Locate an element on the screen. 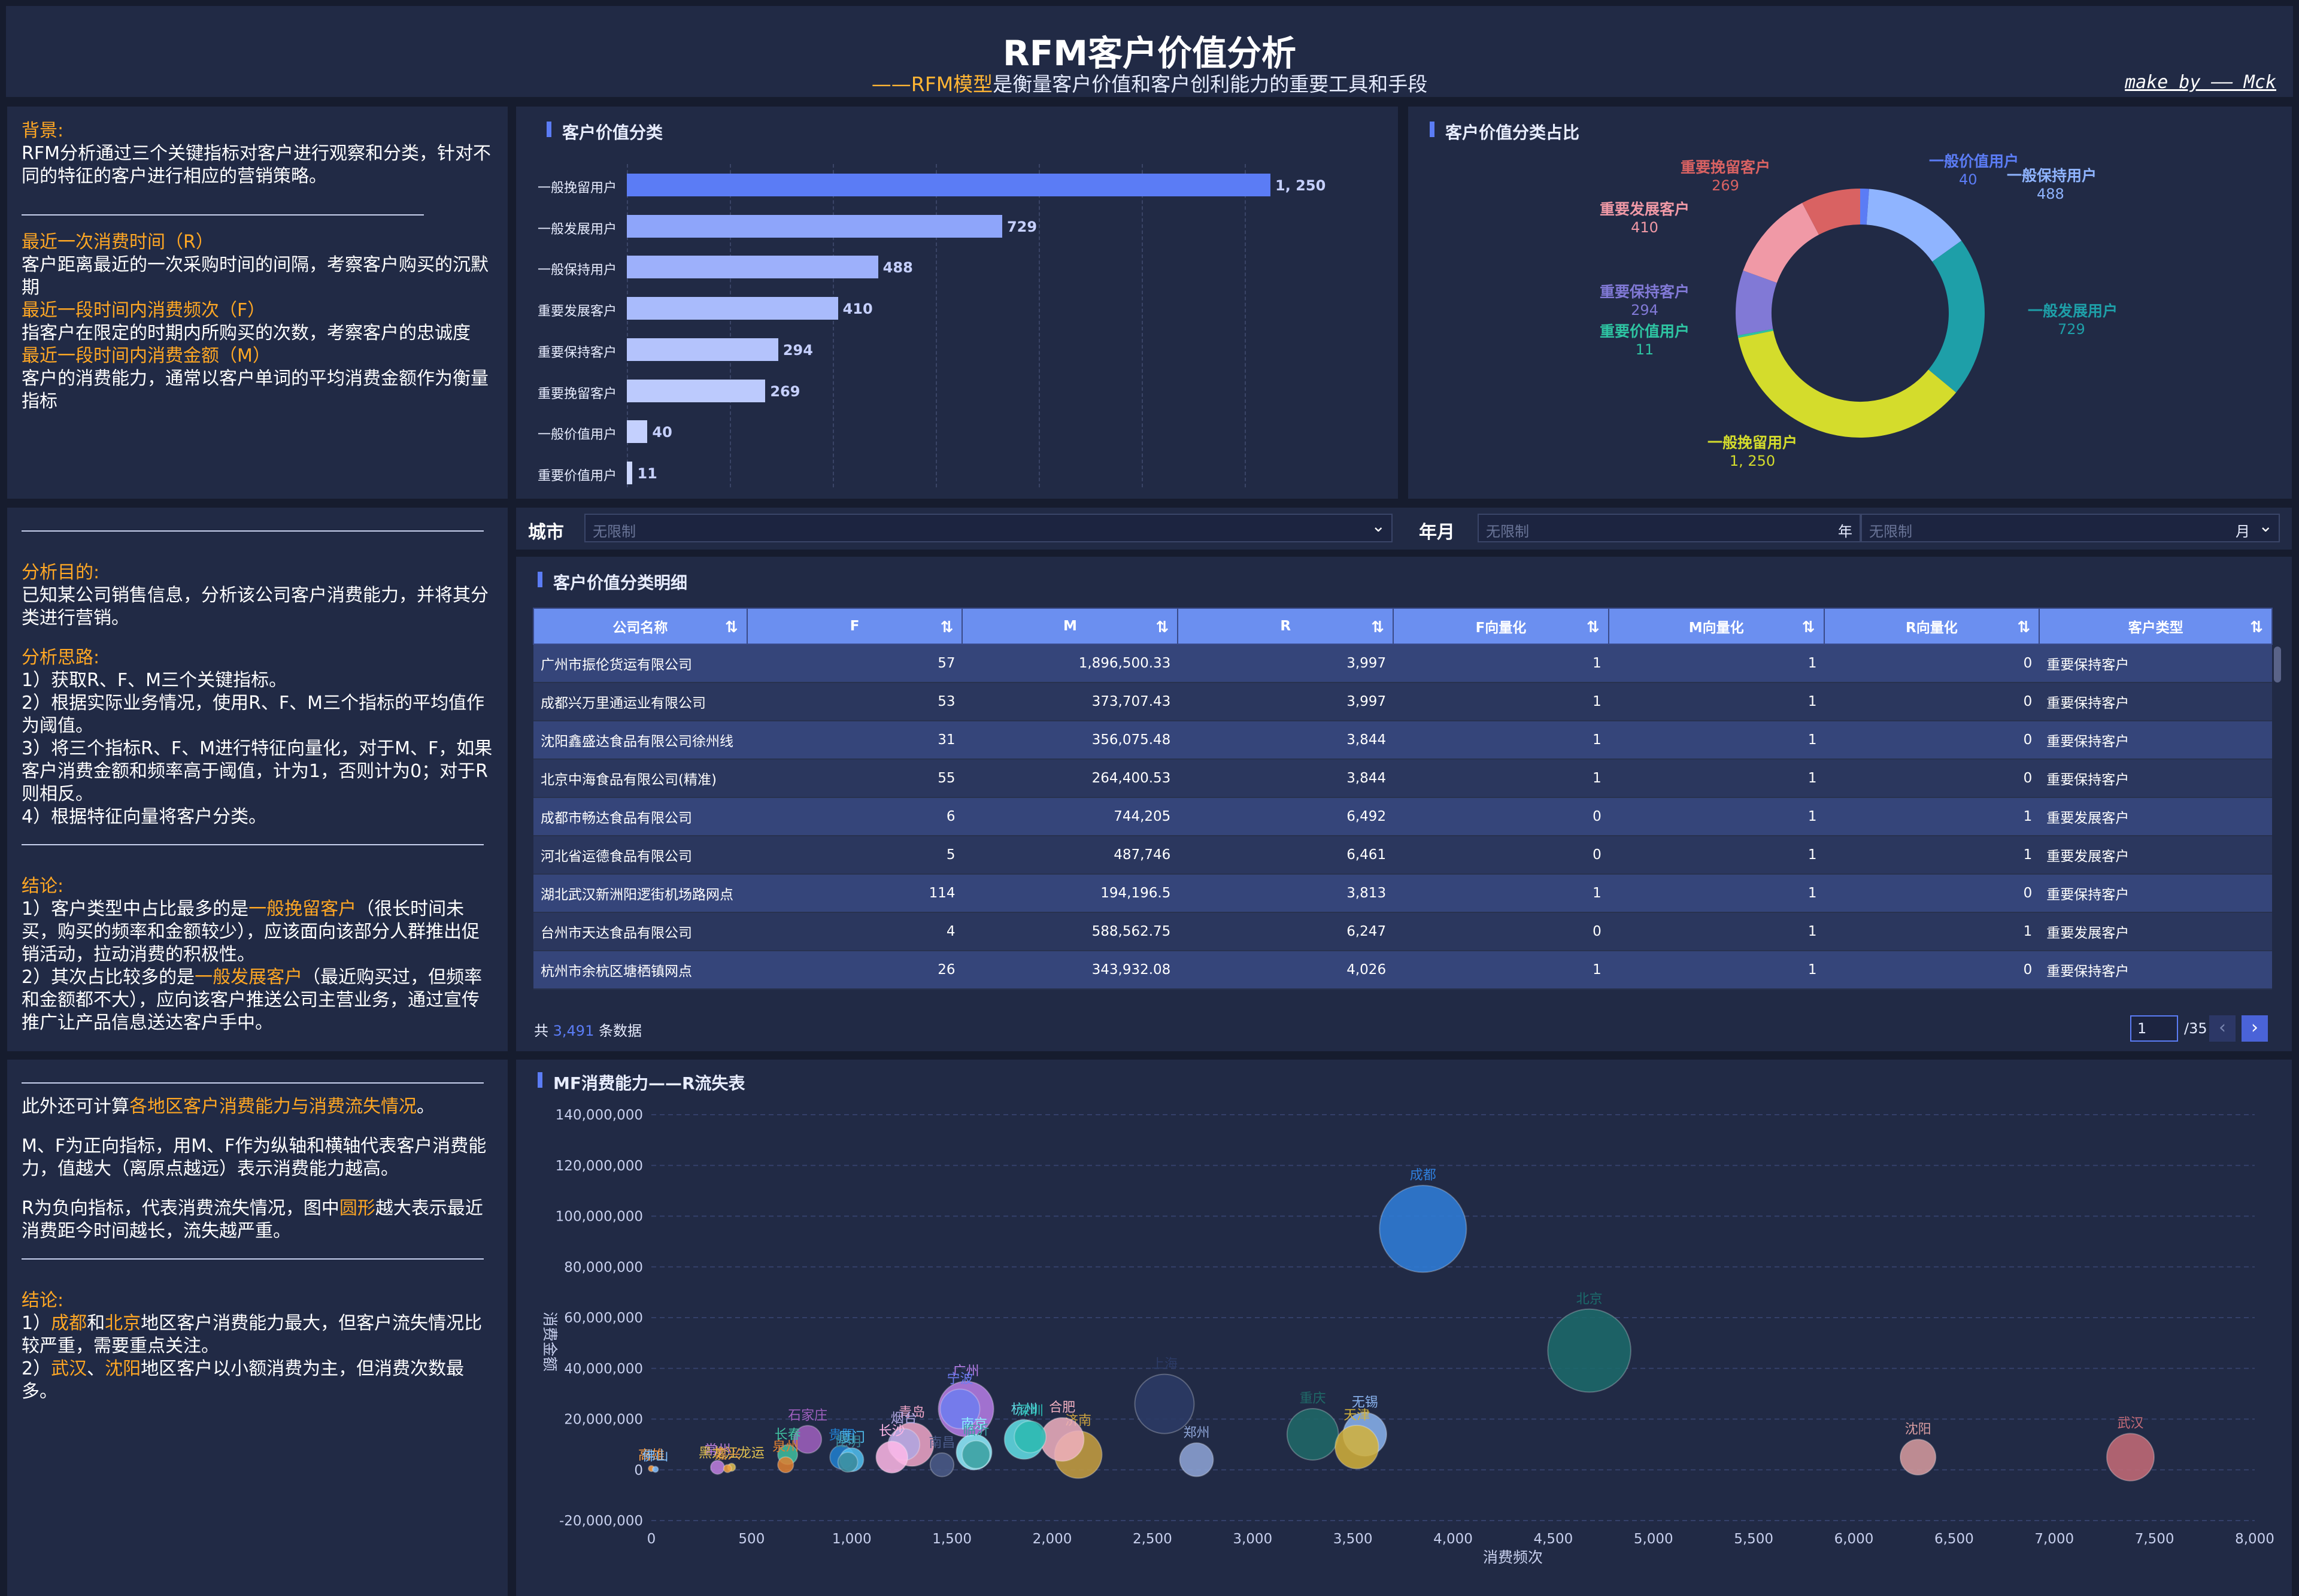  table-row: 广州市振伦货运有限公司 57 1,896,500.33 3,997 1 1 0 重要保持客户 is located at coordinates (1402, 663).